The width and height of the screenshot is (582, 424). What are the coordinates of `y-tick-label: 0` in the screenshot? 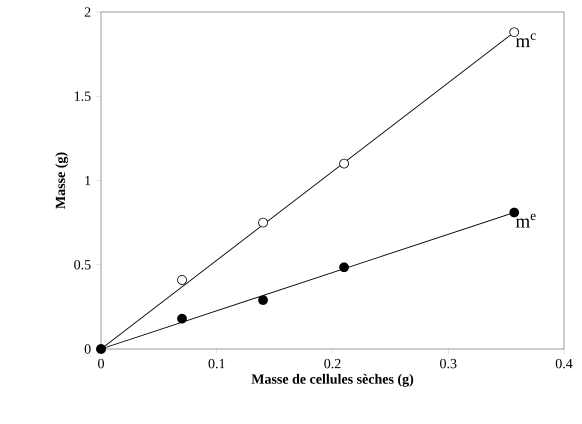 It's located at (87, 349).